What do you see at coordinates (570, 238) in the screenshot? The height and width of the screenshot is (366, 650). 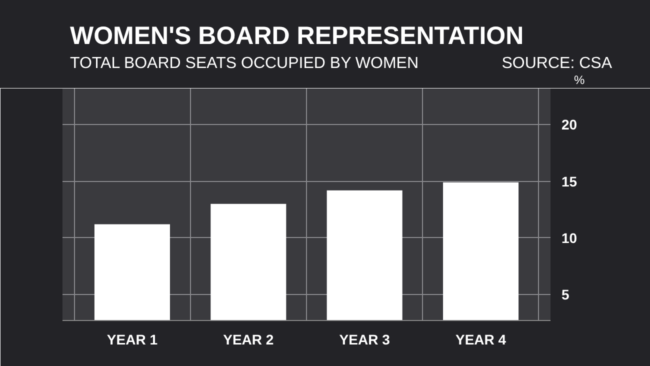 I see `y-tick-label: 10` at bounding box center [570, 238].